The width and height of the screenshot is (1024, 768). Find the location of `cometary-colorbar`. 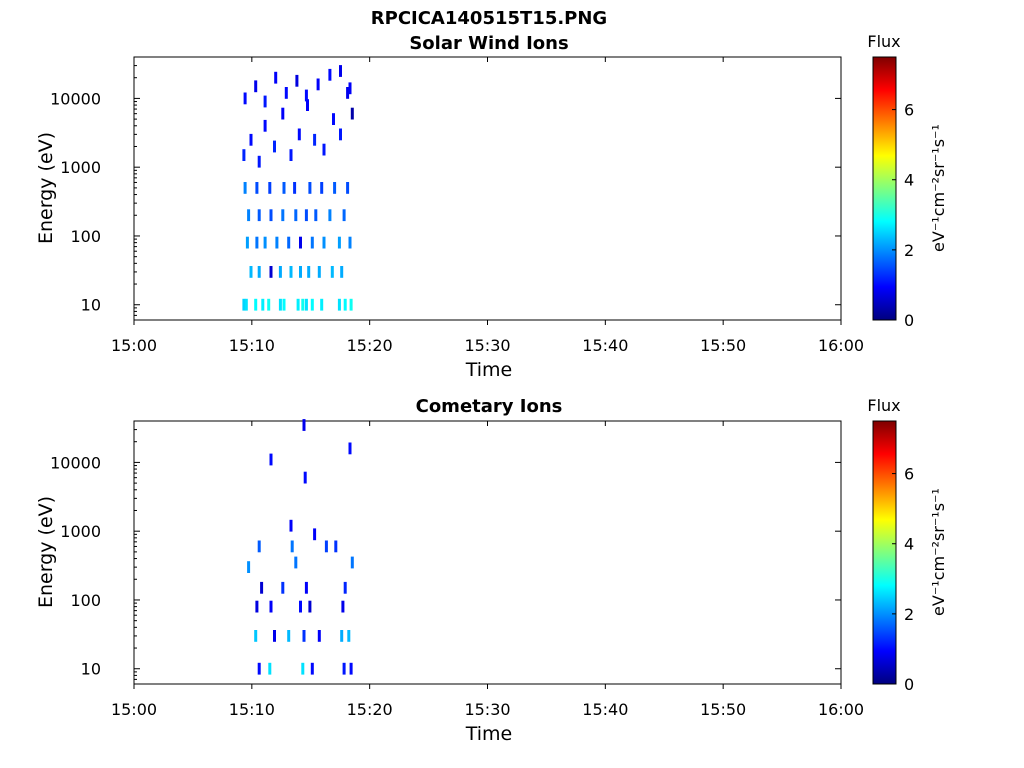

cometary-colorbar is located at coordinates (884, 552).